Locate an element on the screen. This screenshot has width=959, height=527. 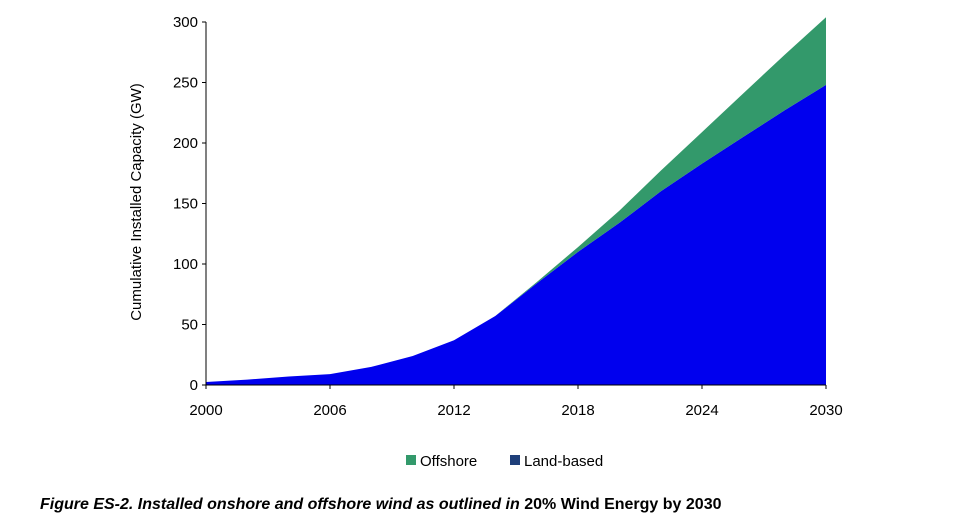
y-tick-label: 0 is located at coordinates (194, 385).